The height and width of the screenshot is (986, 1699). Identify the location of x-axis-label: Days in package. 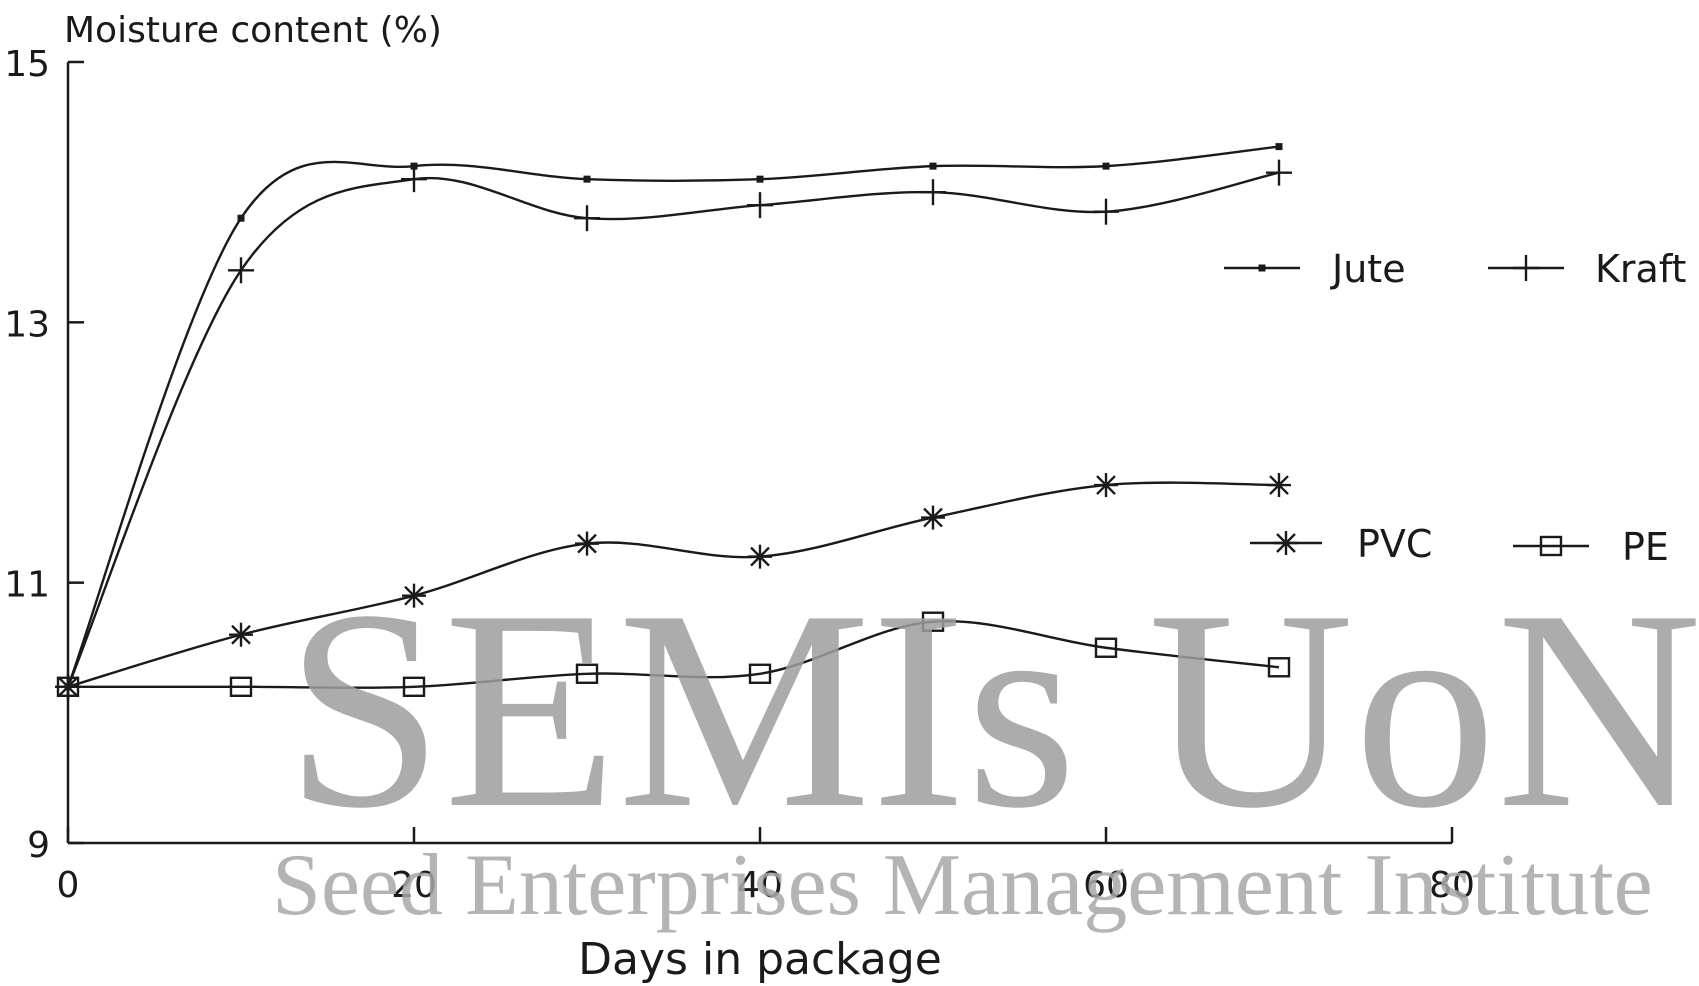
(760, 959).